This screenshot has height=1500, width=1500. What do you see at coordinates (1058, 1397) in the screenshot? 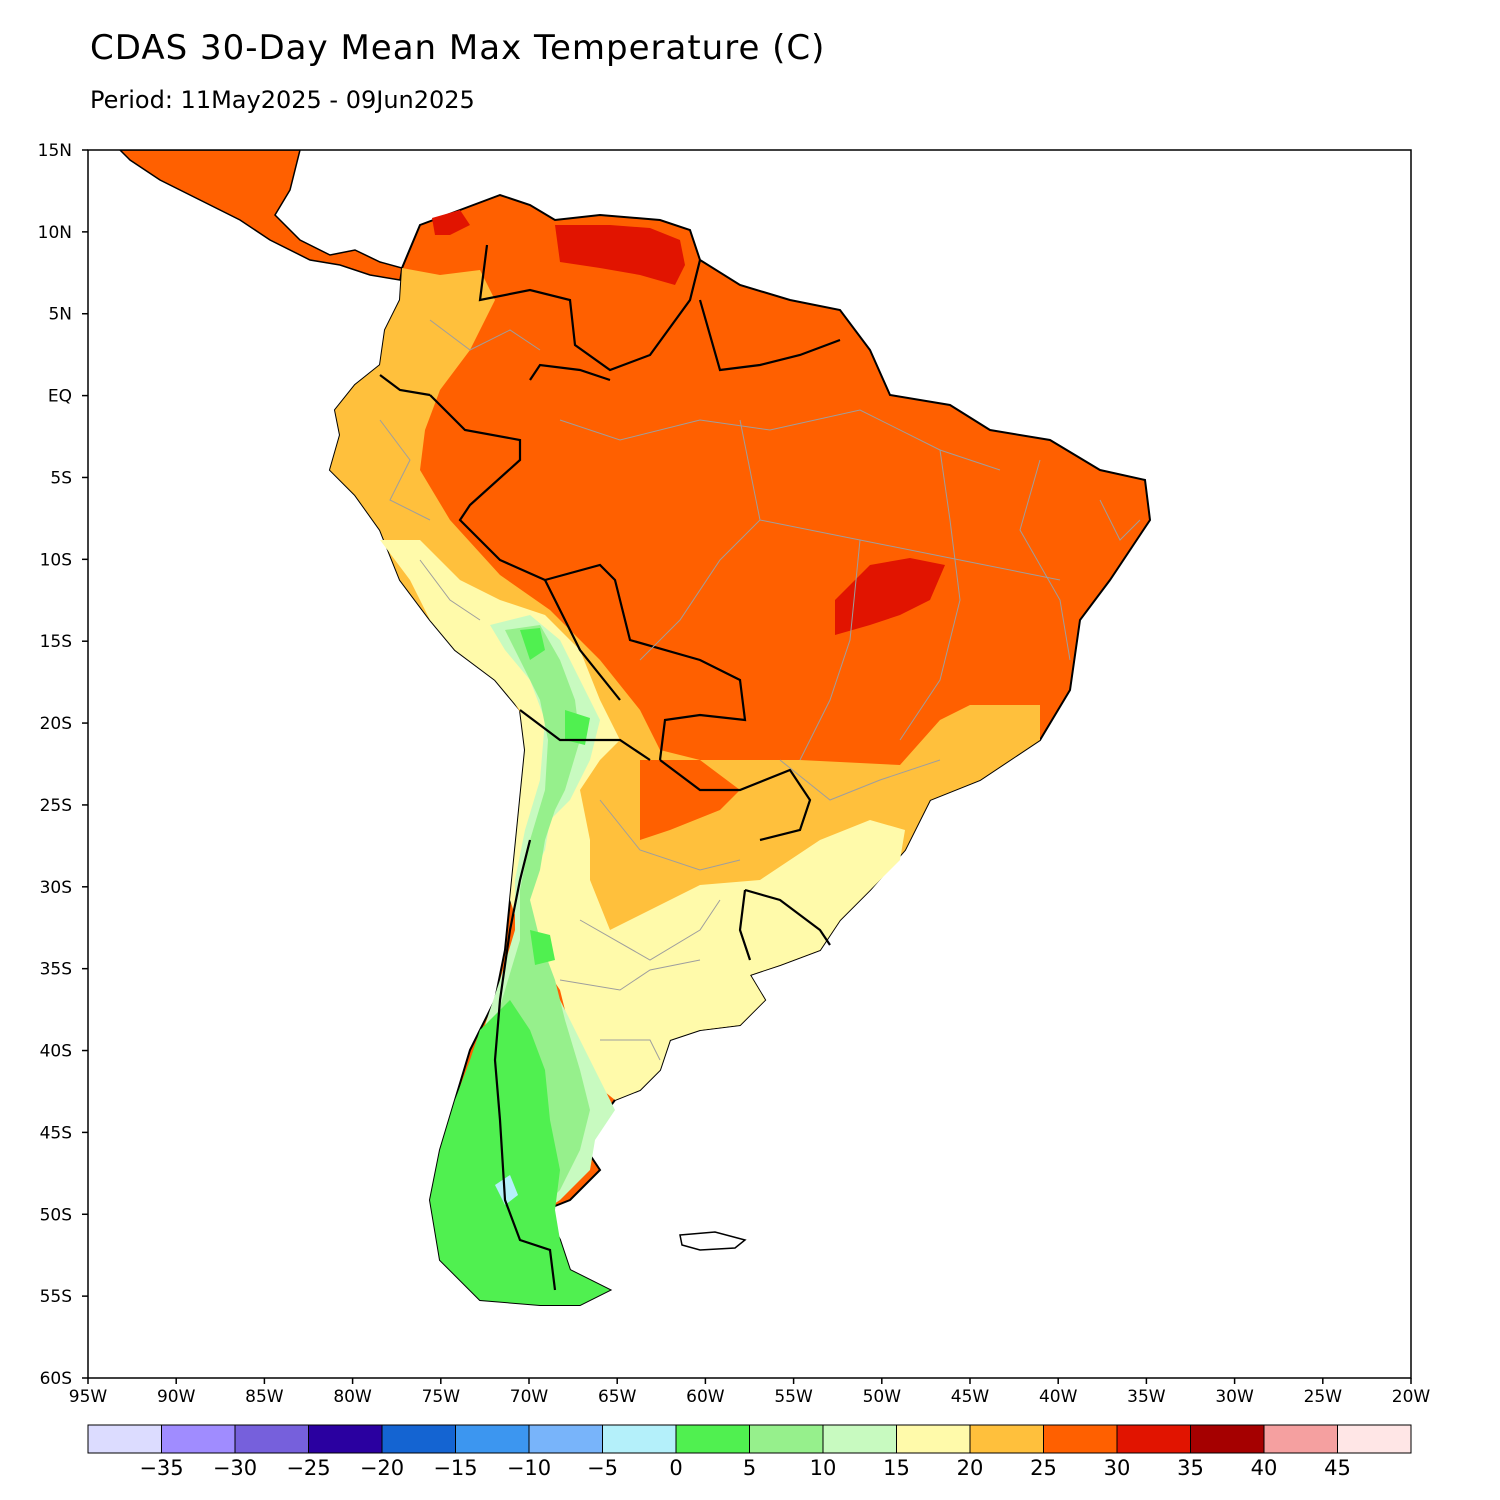
I see `lon-tick-label: 40W` at bounding box center [1058, 1397].